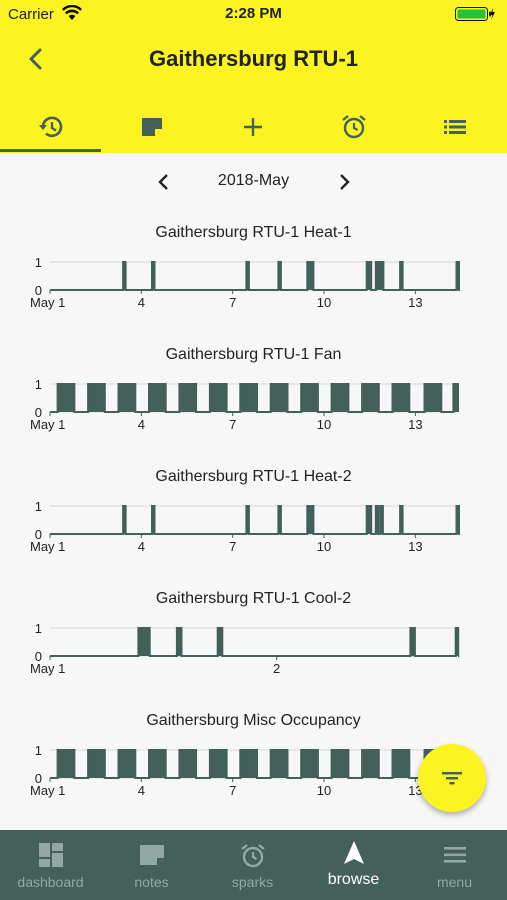 The width and height of the screenshot is (507, 900). I want to click on wifi-icon, so click(72, 14).